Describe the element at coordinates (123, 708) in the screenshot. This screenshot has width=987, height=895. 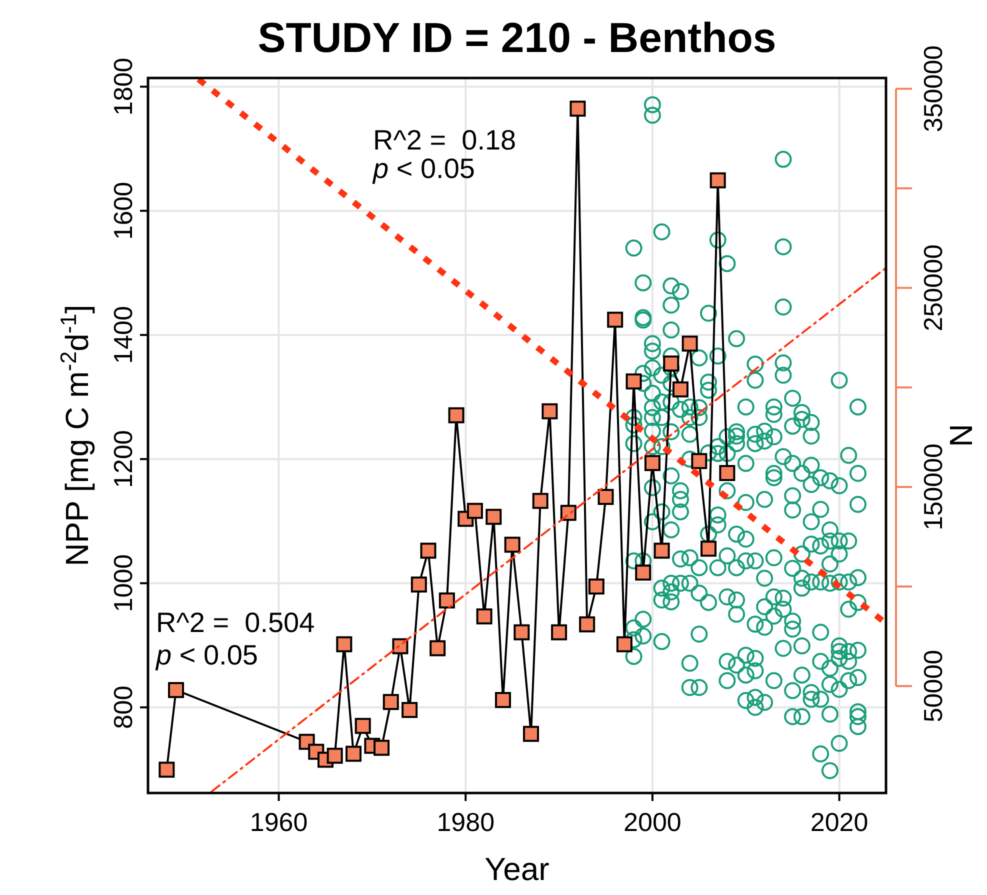
I see `y-tick-label: 800` at that location.